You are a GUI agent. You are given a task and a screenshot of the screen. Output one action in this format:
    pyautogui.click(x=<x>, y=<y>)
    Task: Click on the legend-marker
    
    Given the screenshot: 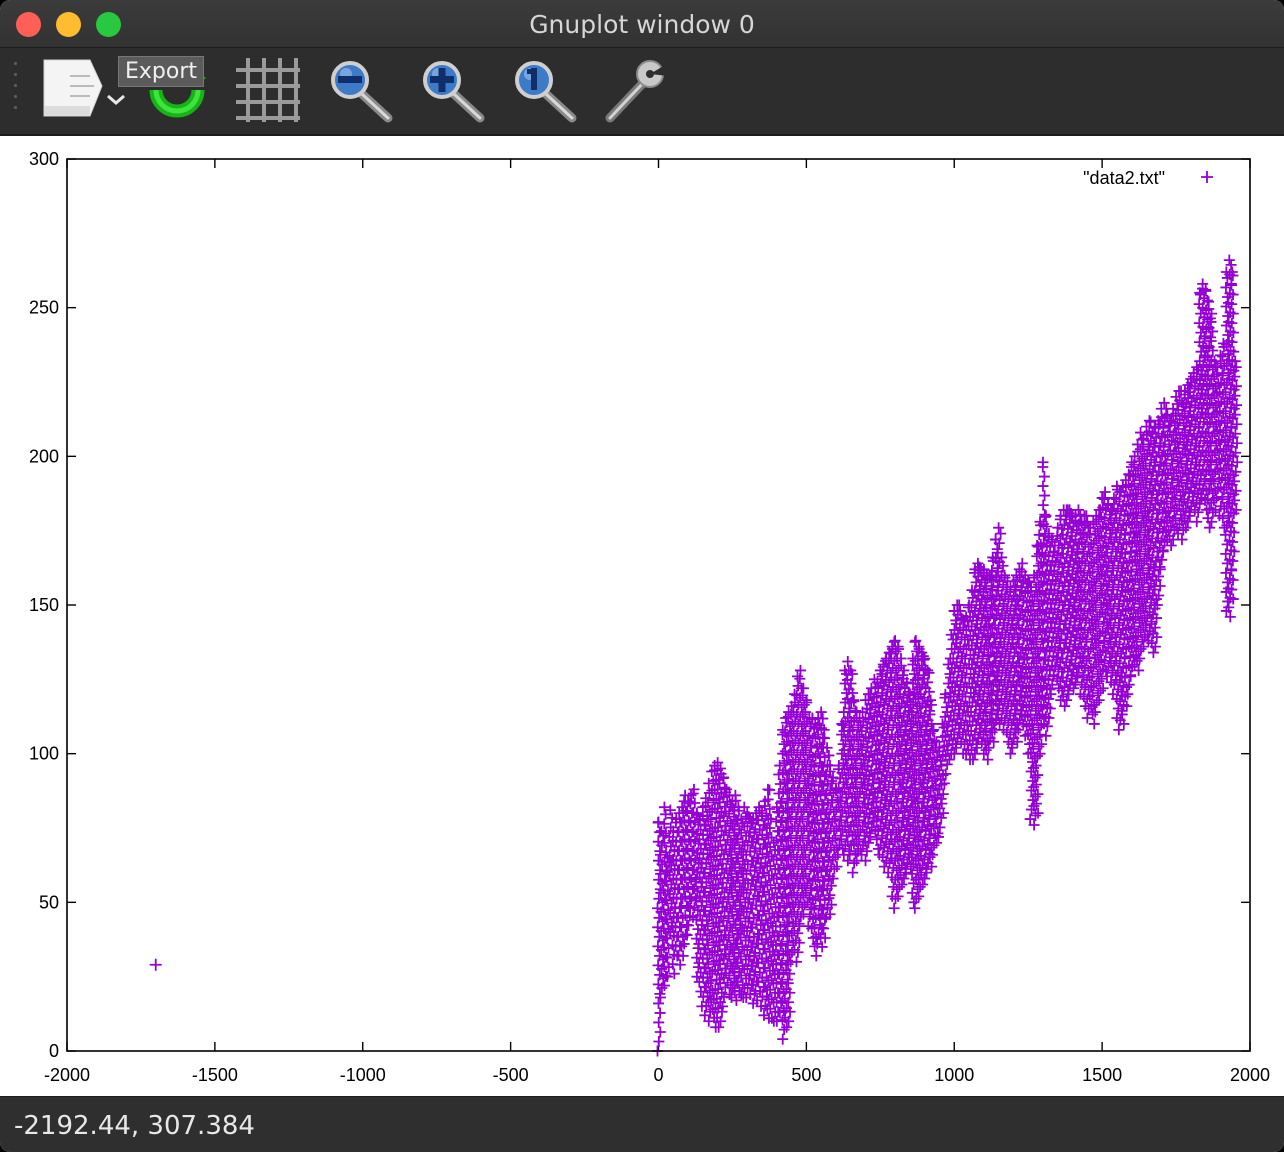 What is the action you would take?
    pyautogui.click(x=1207, y=177)
    